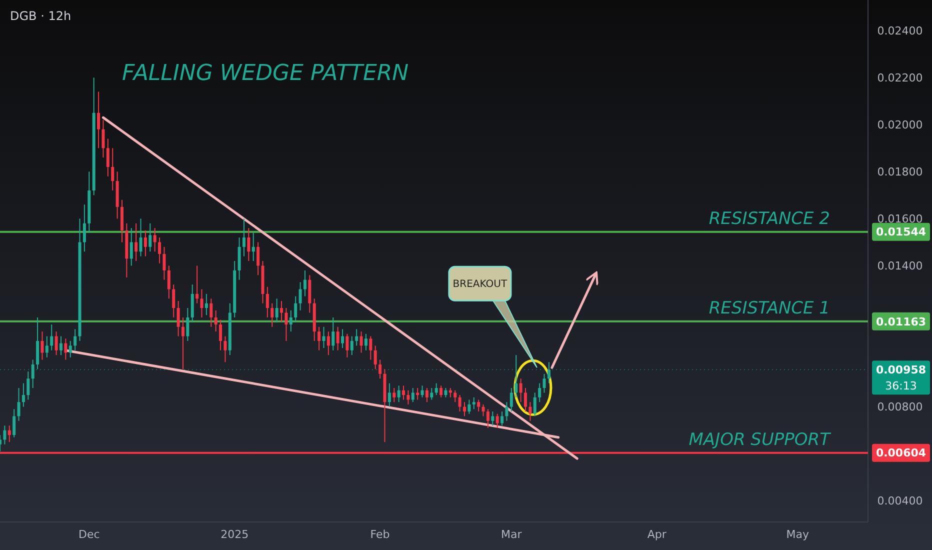 Image resolution: width=932 pixels, height=550 pixels. I want to click on y-tick-label: 0.01400, so click(900, 266).